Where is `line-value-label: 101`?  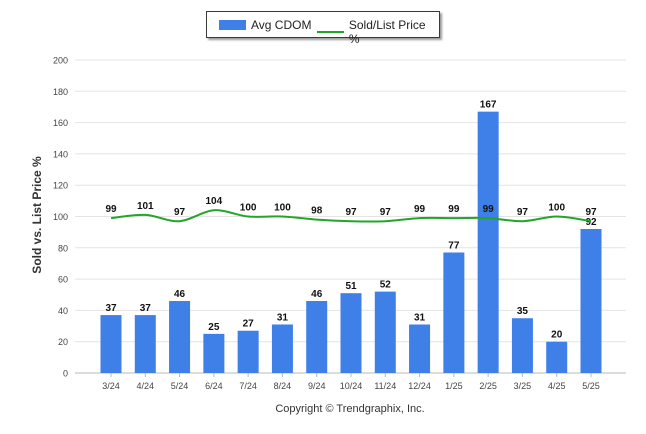
line-value-label: 101 is located at coordinates (145, 206).